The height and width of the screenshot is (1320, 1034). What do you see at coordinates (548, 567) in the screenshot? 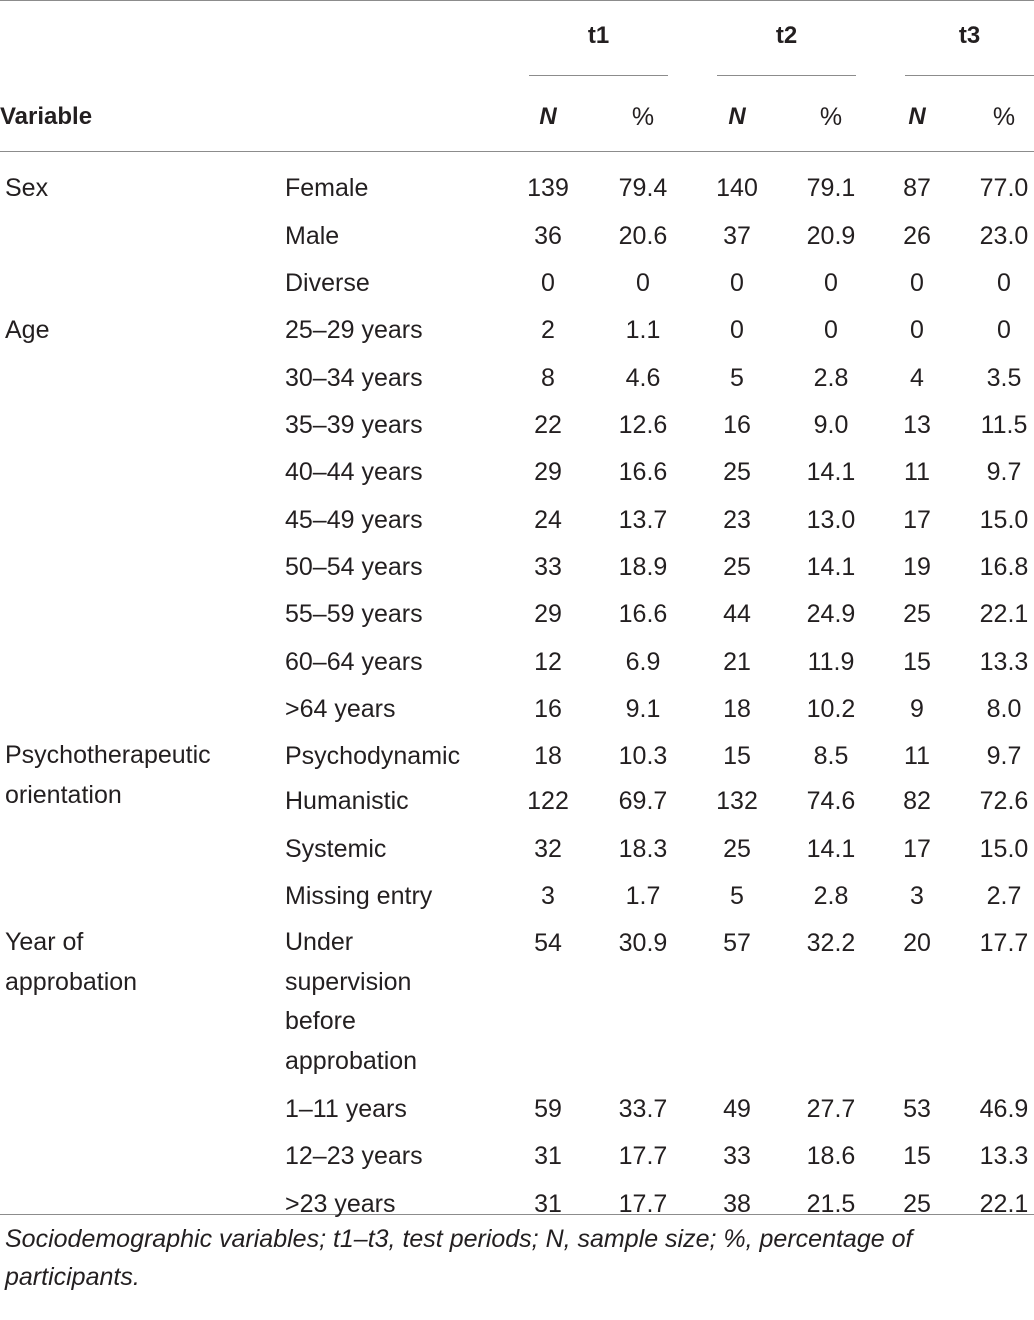
I see `table-cell: 33` at bounding box center [548, 567].